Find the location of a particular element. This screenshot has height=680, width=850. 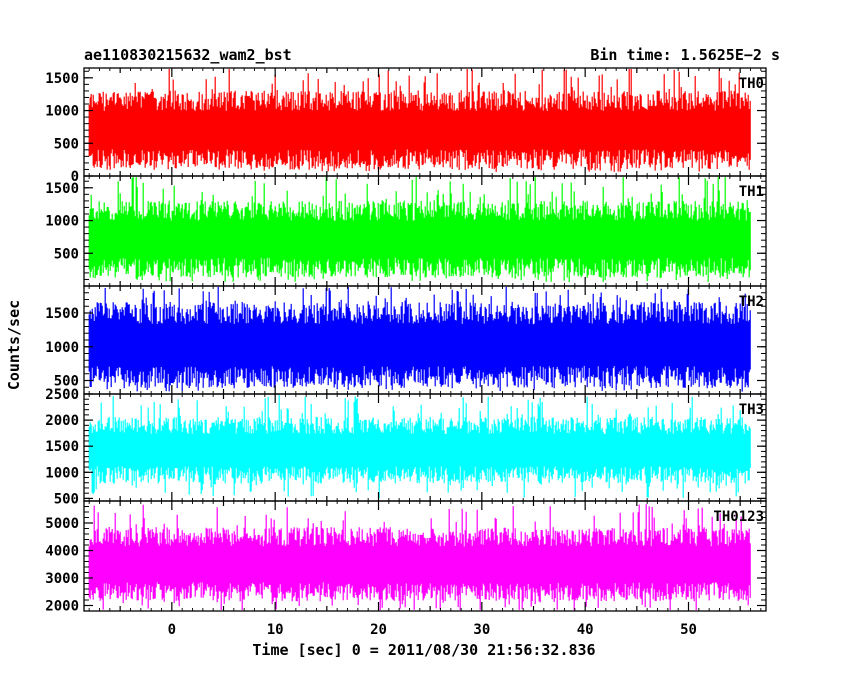

y-tick-label: 3000 is located at coordinates (62, 579).